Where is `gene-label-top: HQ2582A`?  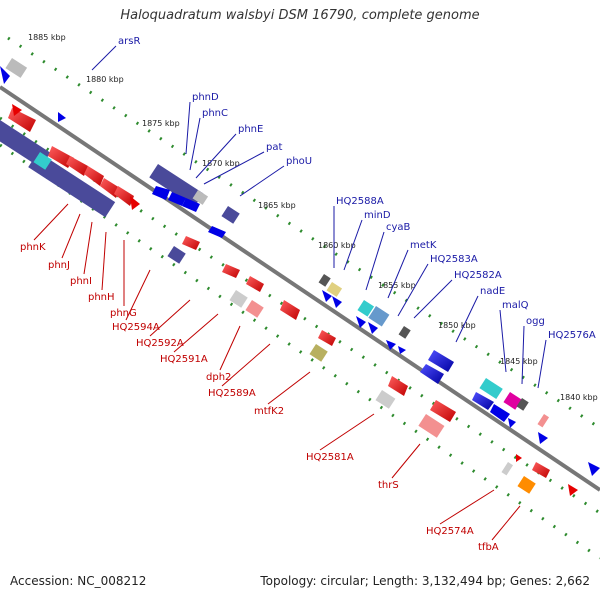 gene-label-top: HQ2582A is located at coordinates (478, 275).